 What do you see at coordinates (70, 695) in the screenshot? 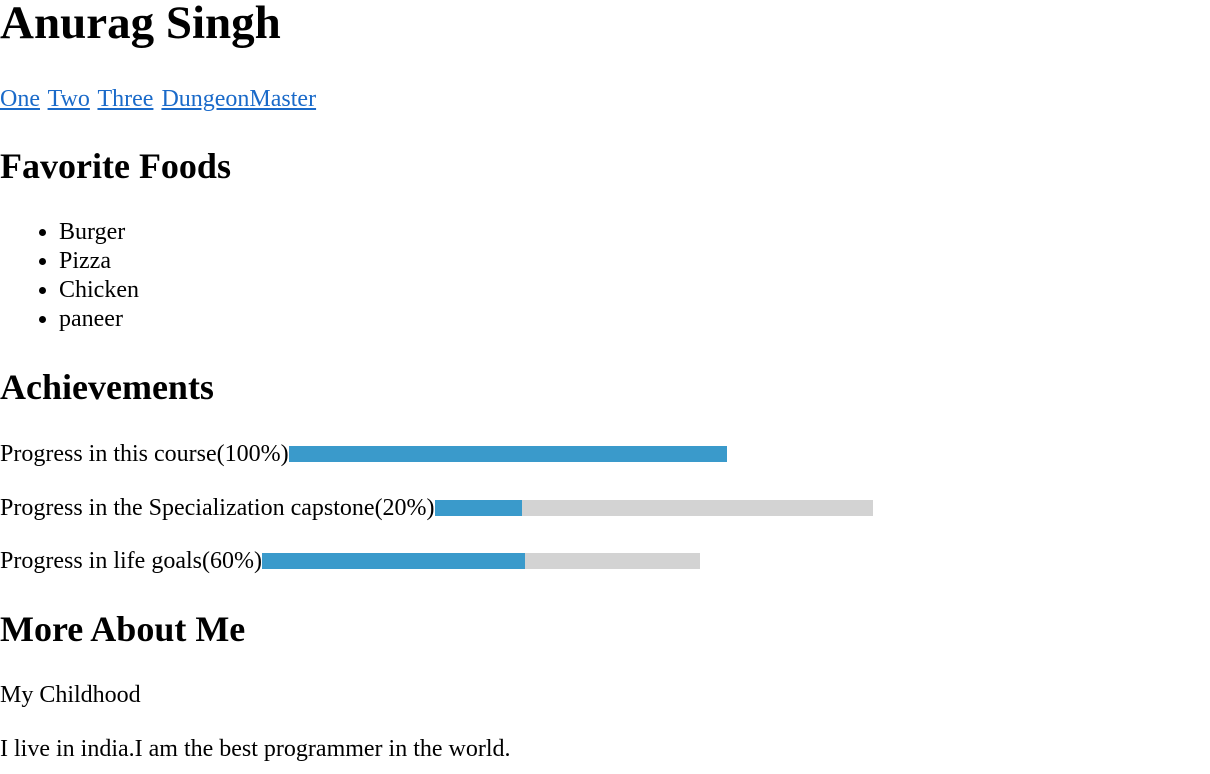
I see `childhood-text: My Childhood` at bounding box center [70, 695].